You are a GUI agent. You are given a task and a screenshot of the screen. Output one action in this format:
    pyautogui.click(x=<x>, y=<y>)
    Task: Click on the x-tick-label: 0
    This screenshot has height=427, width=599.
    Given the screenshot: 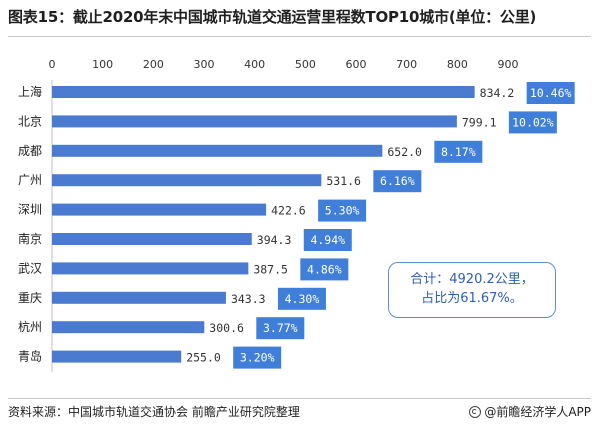 What is the action you would take?
    pyautogui.click(x=52, y=64)
    